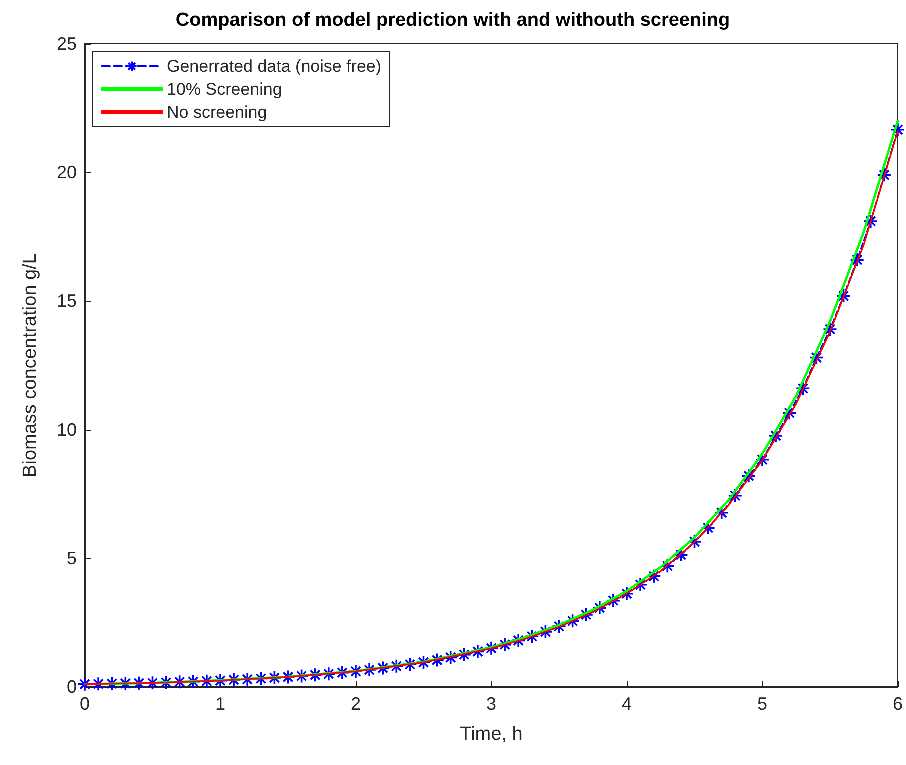 This screenshot has width=906, height=765. What do you see at coordinates (627, 704) in the screenshot?
I see `x-tick-label: 4` at bounding box center [627, 704].